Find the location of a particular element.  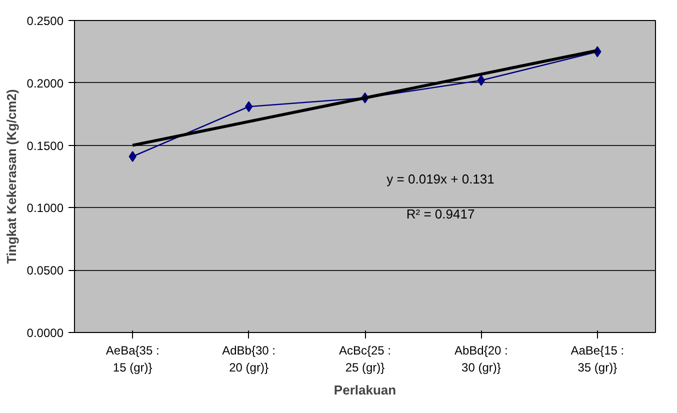

x-axis-title: Perlakuan is located at coordinates (365, 390).